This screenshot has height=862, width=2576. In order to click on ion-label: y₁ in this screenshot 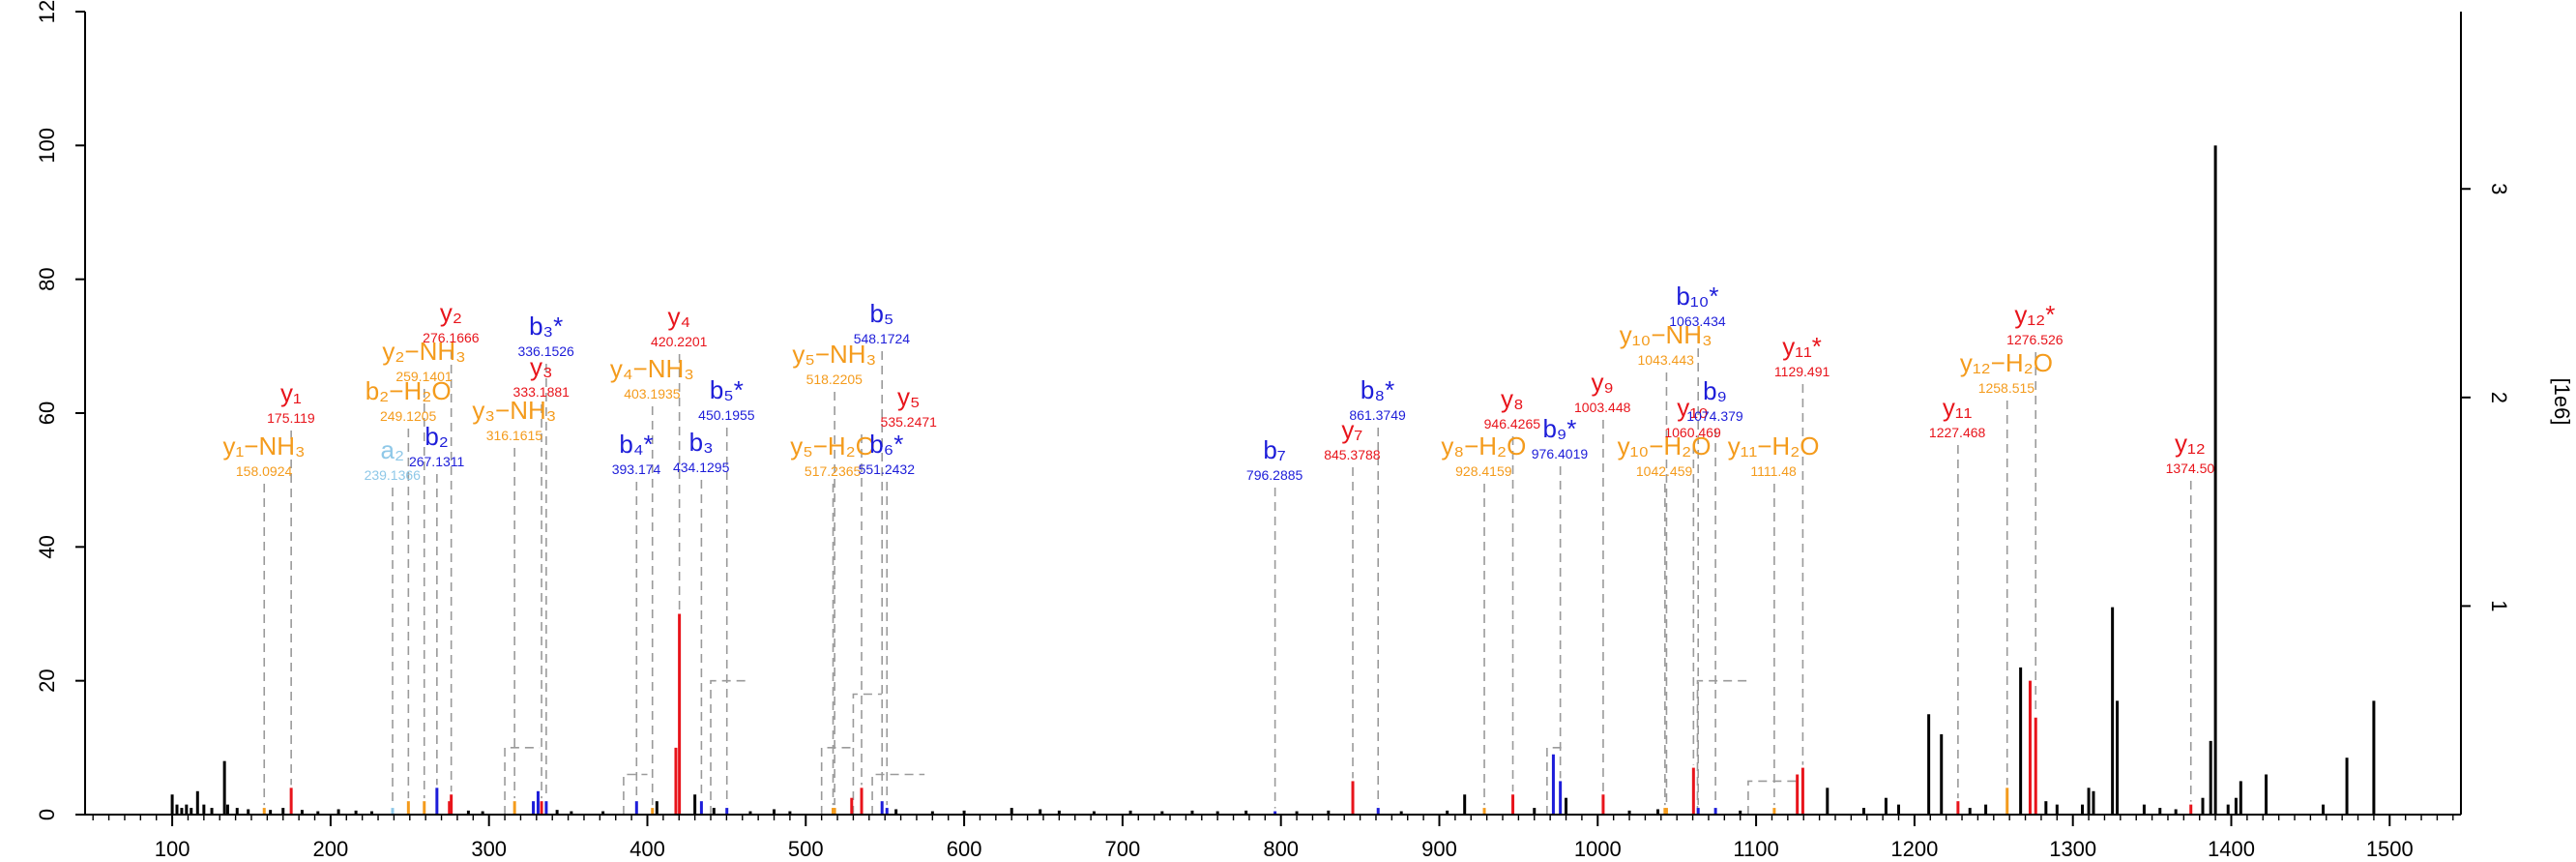, I will do `click(291, 392)`.